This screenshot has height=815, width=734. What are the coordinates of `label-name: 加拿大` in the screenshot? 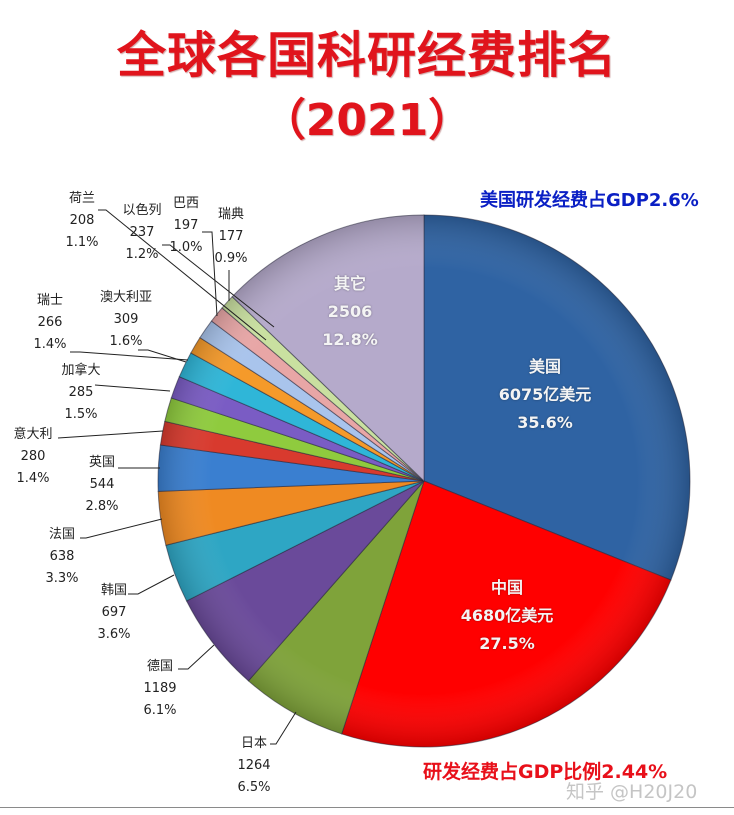 It's located at (81, 370).